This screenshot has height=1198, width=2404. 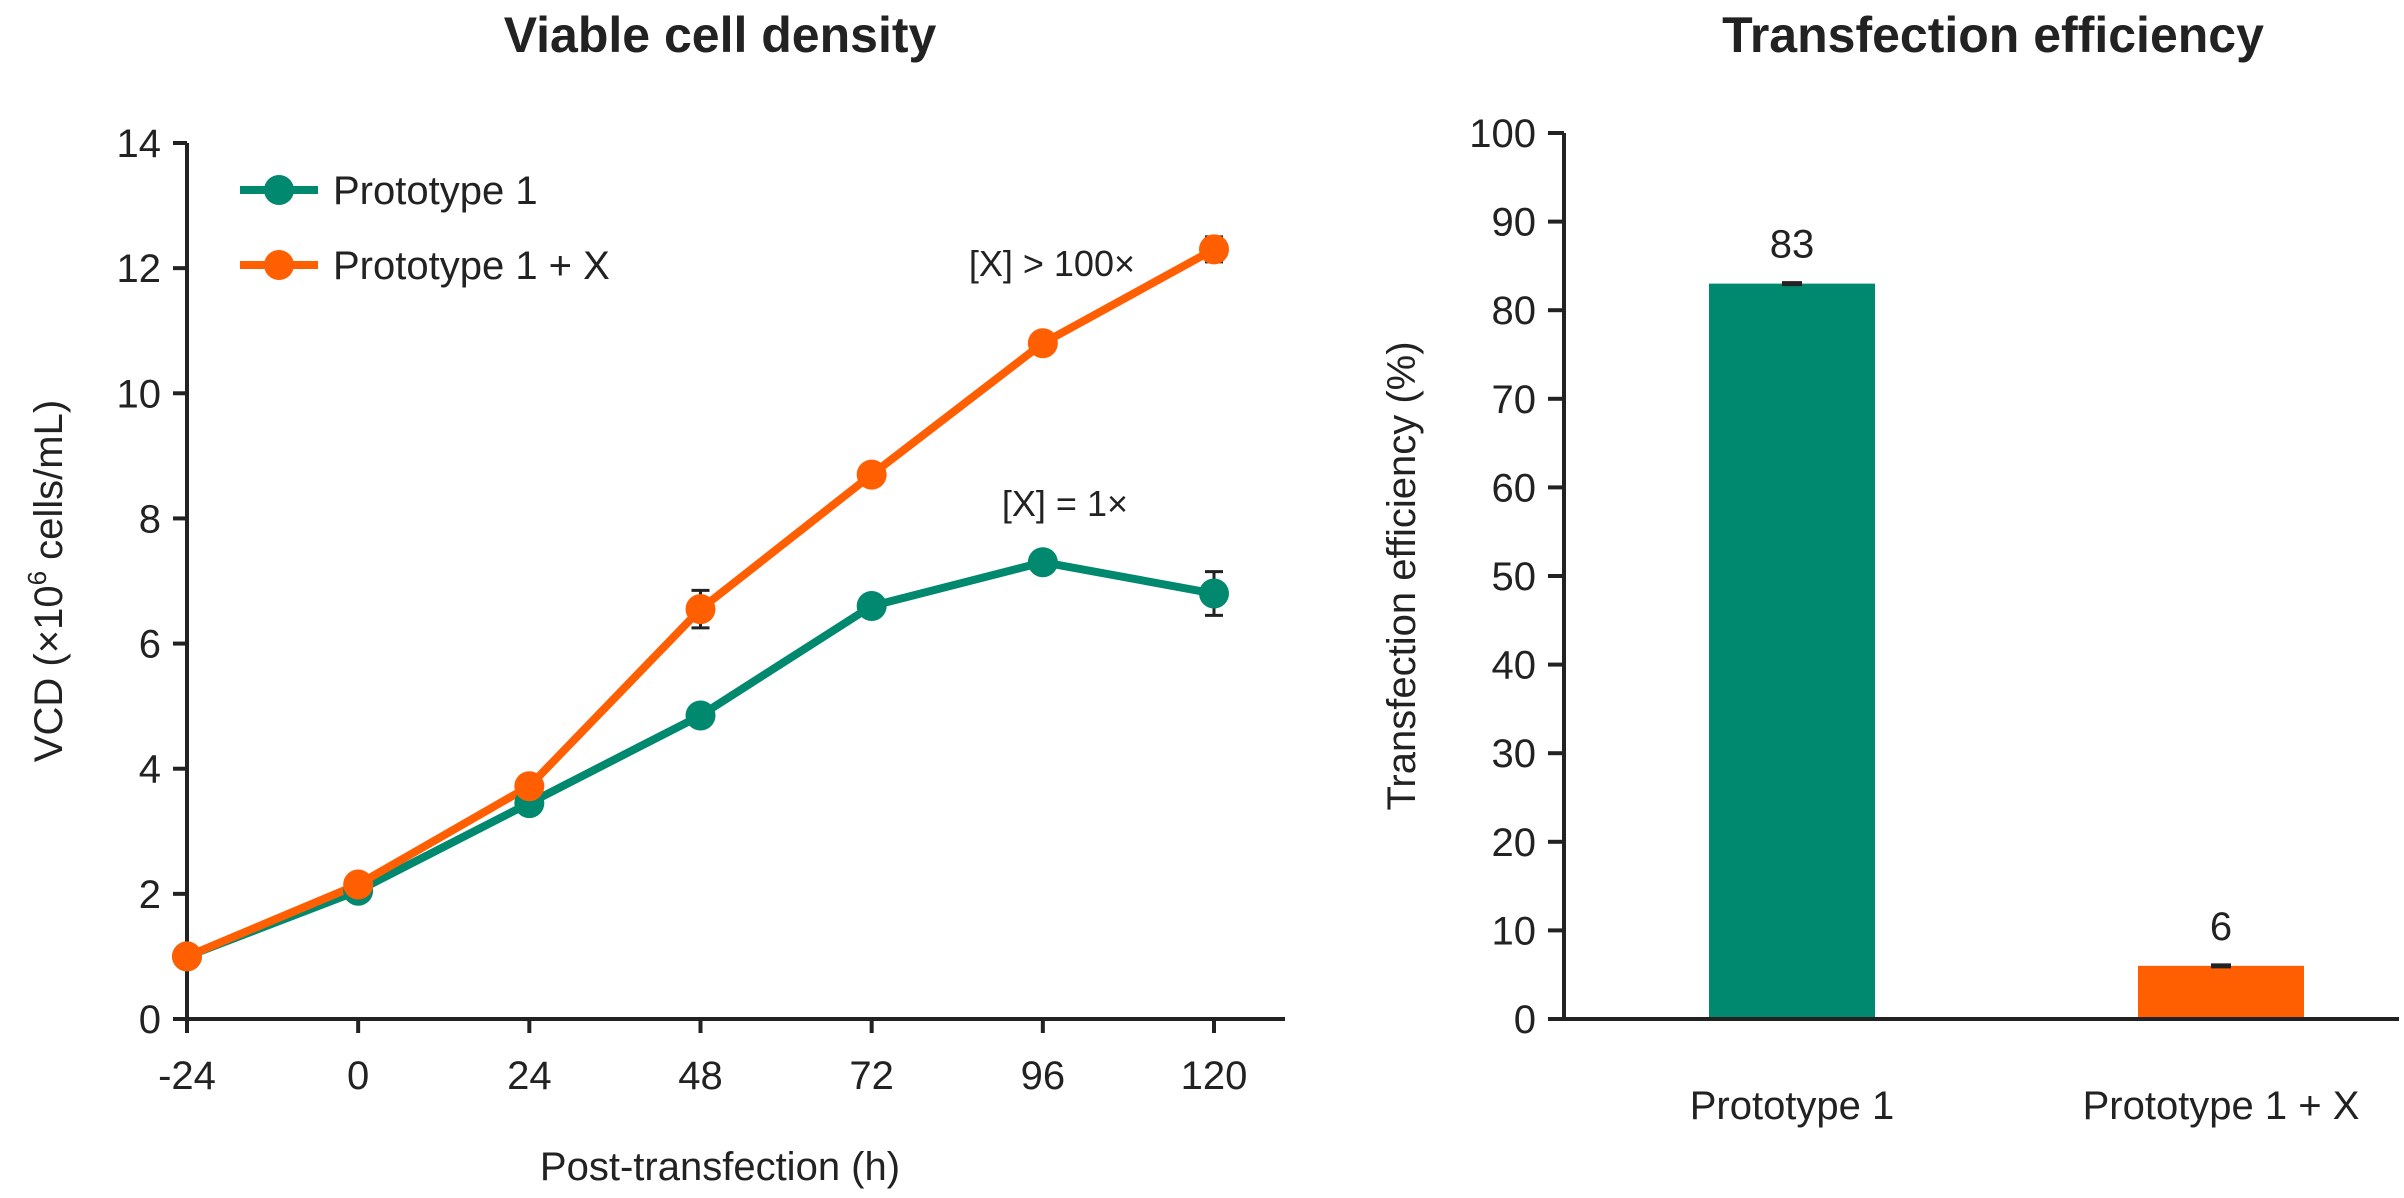 What do you see at coordinates (871, 1076) in the screenshot?
I see `vcd-x-tick-label: 72` at bounding box center [871, 1076].